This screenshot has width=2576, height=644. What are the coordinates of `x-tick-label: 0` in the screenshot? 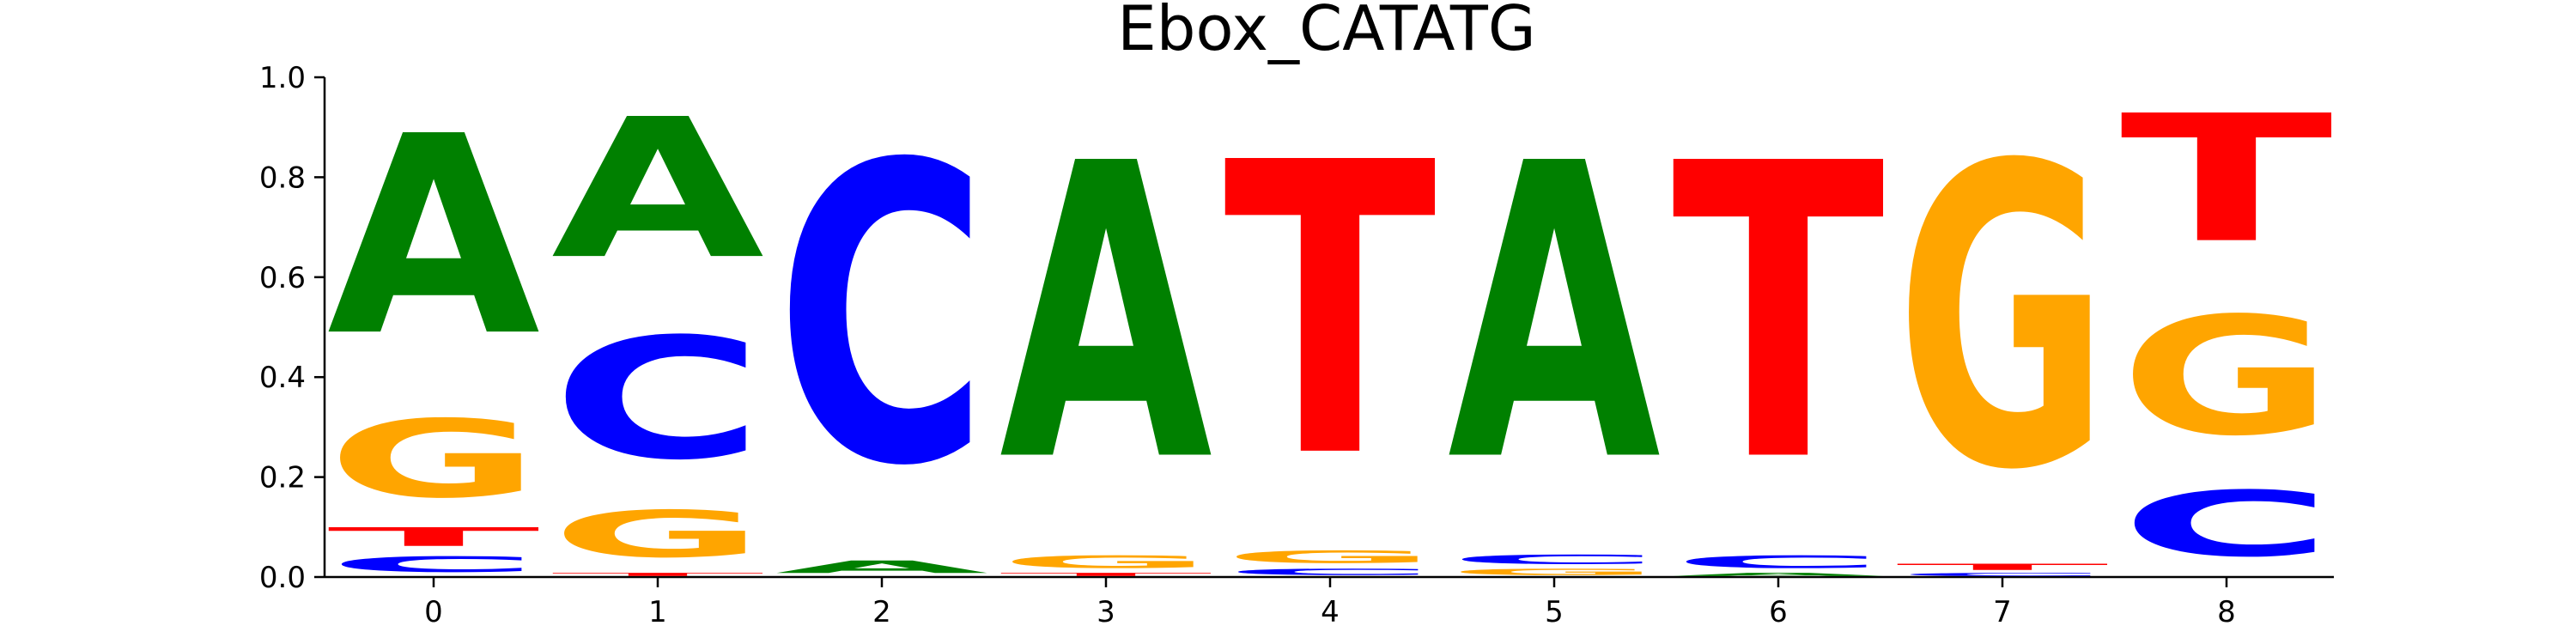 It's located at (433, 612).